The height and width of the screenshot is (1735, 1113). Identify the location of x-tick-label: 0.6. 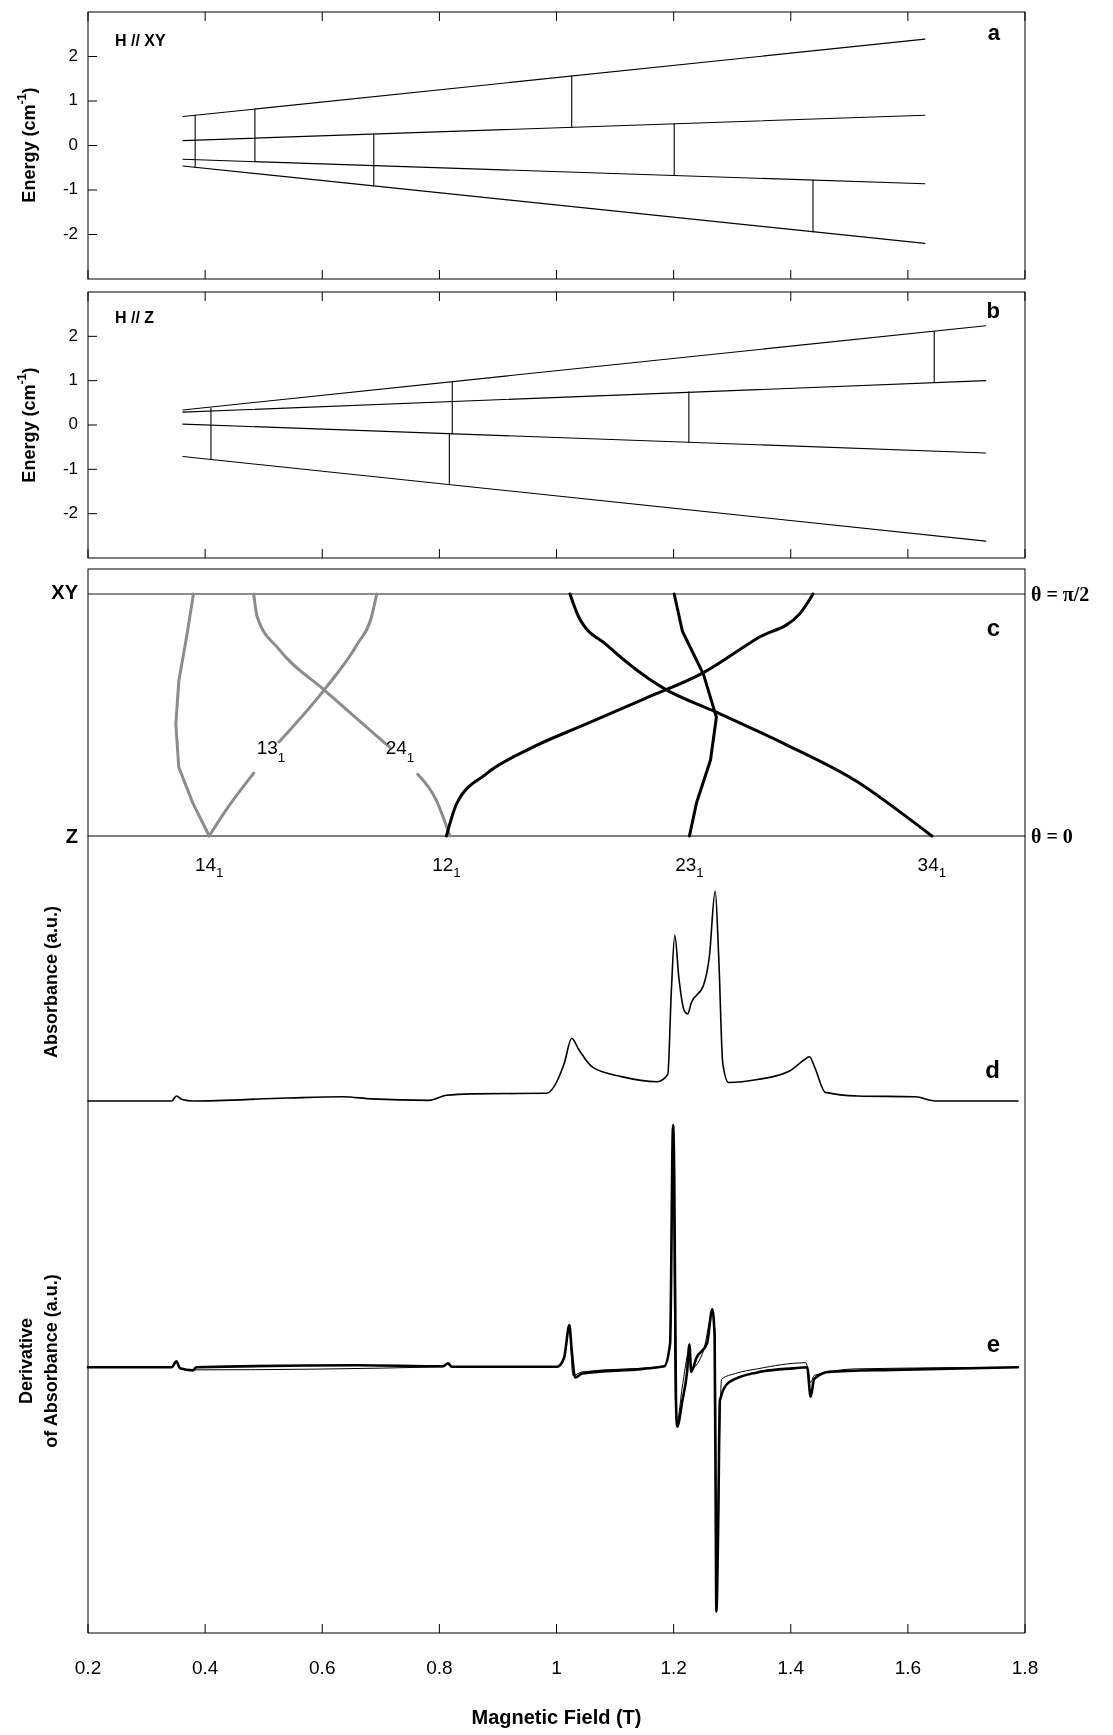
(322, 1668).